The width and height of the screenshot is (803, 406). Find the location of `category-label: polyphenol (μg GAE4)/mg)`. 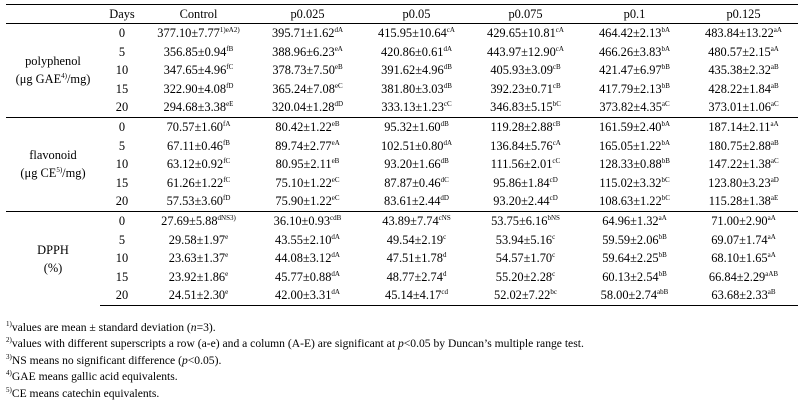

category-label: polyphenol (μg GAE4)/mg) is located at coordinates (53, 70).